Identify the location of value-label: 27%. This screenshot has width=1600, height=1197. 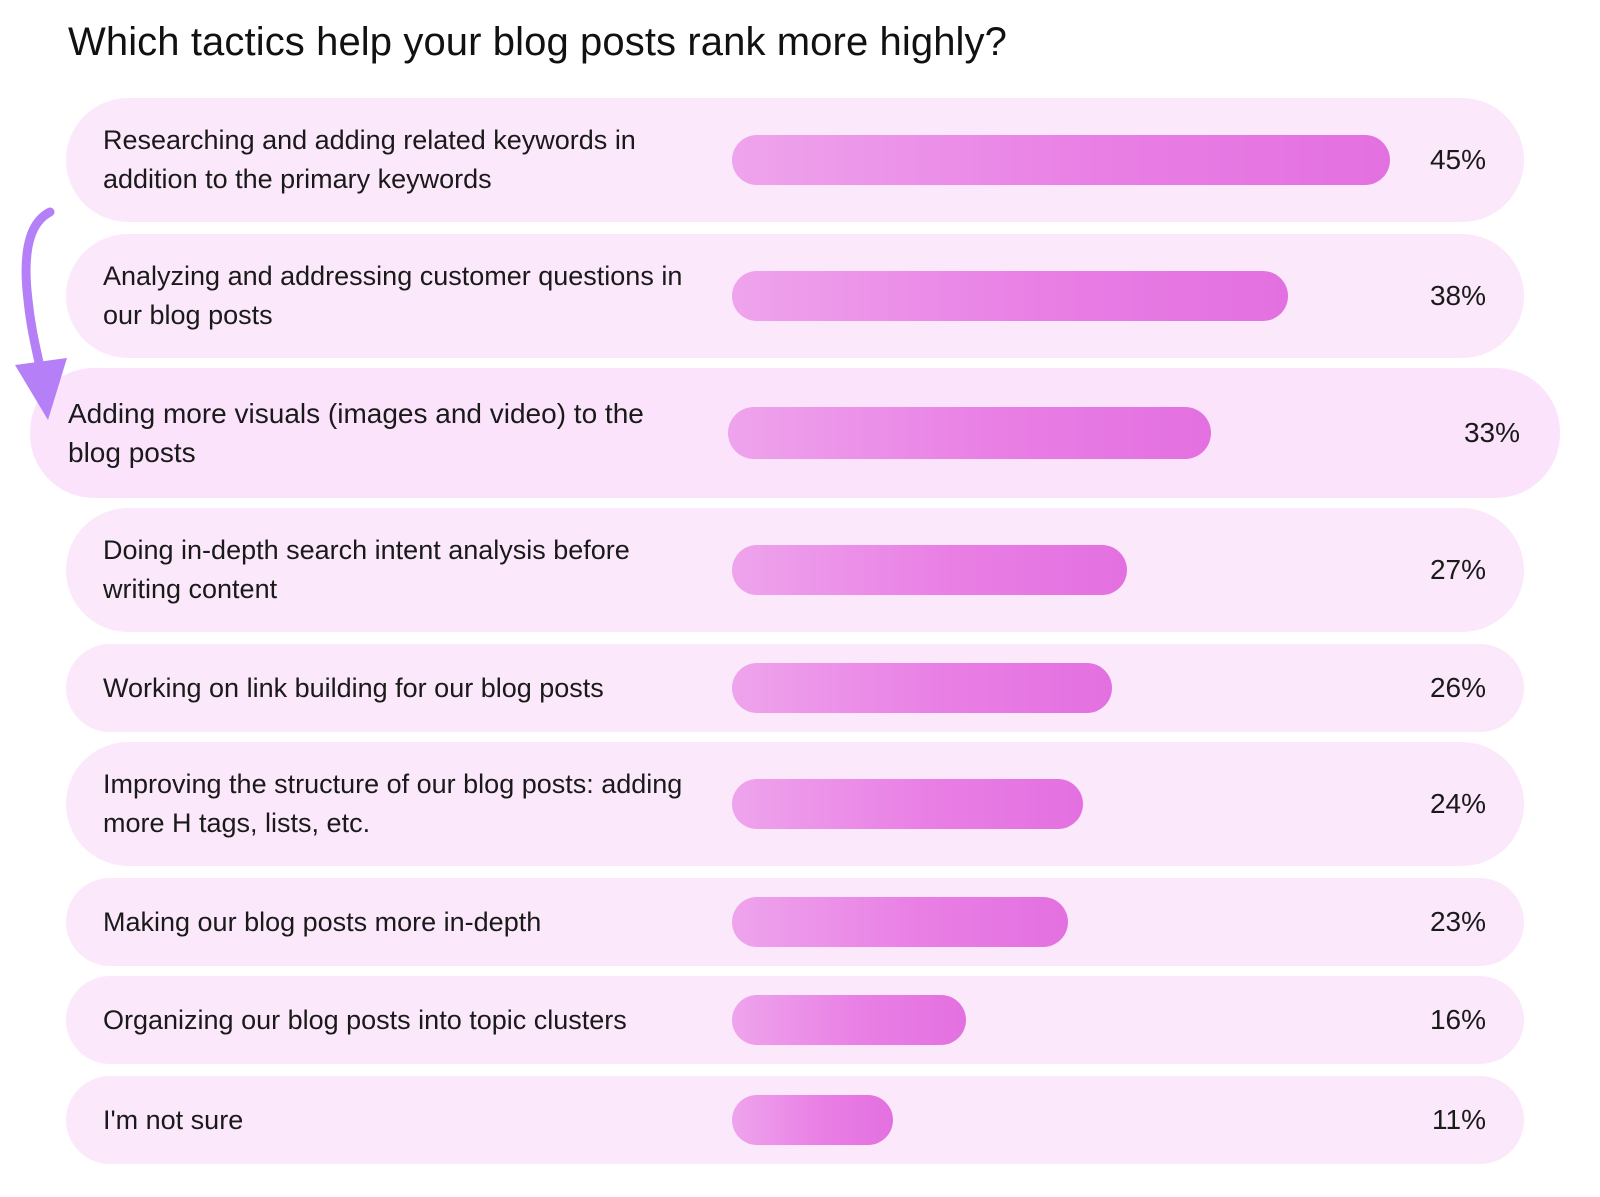
(1457, 569).